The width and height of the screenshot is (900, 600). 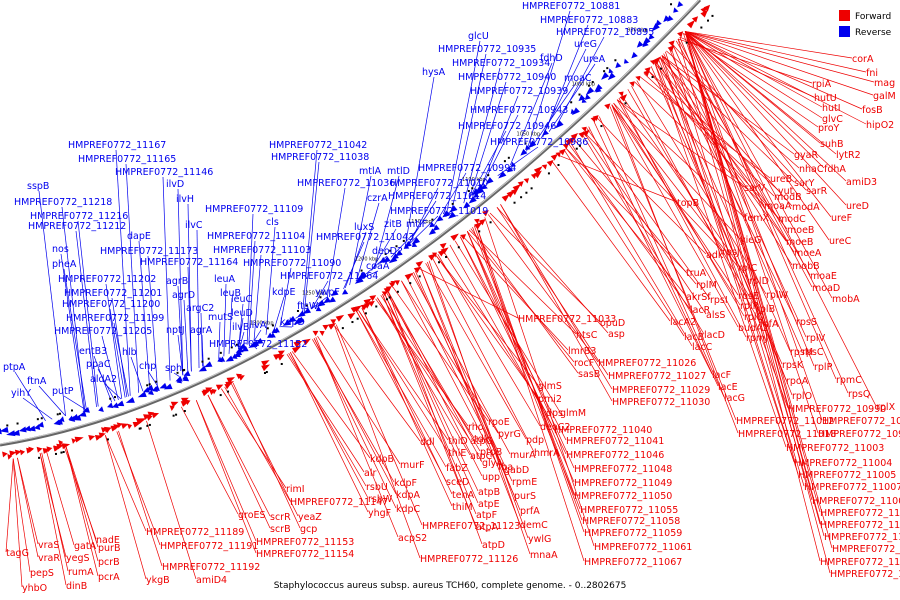 I want to click on forward-gene-label: atpE, so click(x=489, y=504).